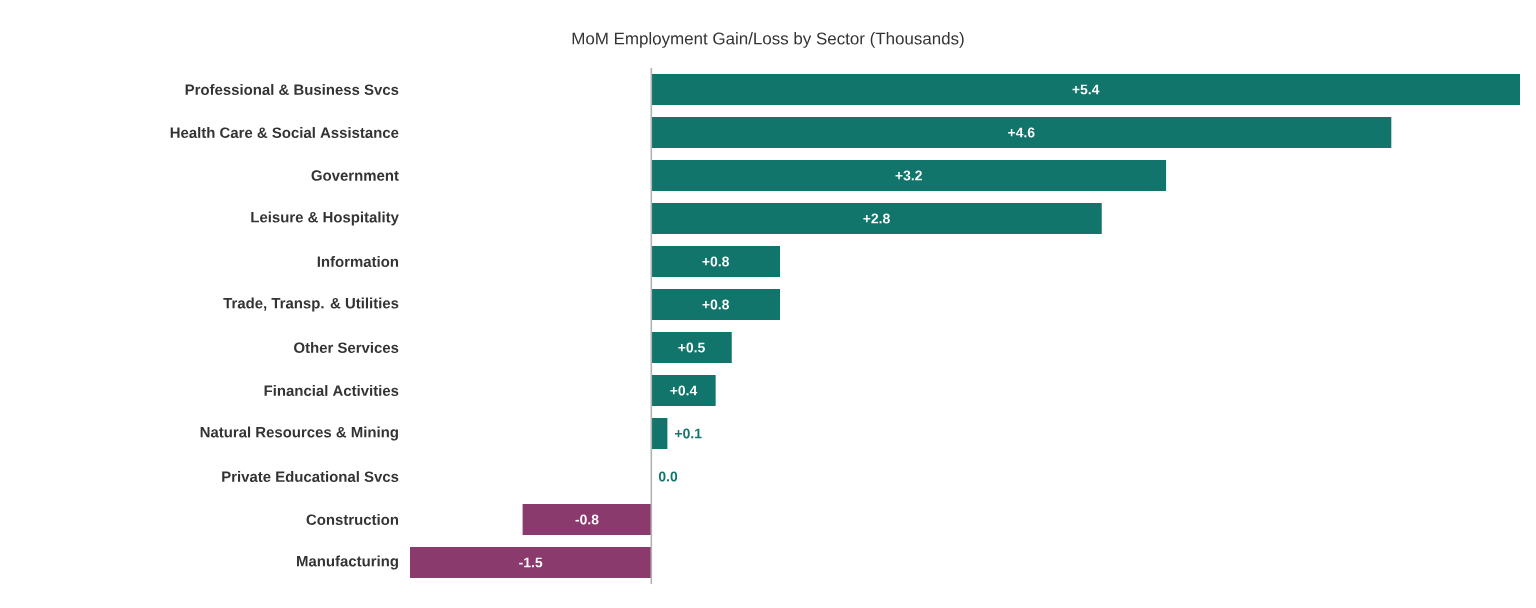  What do you see at coordinates (768, 40) in the screenshot?
I see `chart-title: MoM Employment Gain/Loss by Sector (Thousands)` at bounding box center [768, 40].